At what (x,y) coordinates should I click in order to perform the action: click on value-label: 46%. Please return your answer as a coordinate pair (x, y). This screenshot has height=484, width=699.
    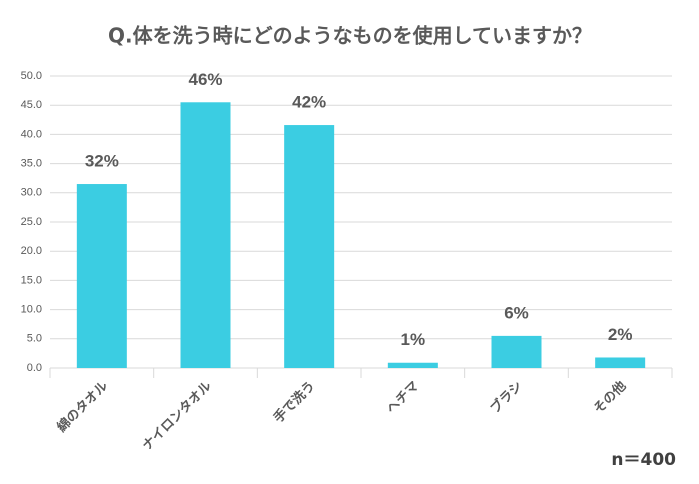
    Looking at the image, I should click on (205, 79).